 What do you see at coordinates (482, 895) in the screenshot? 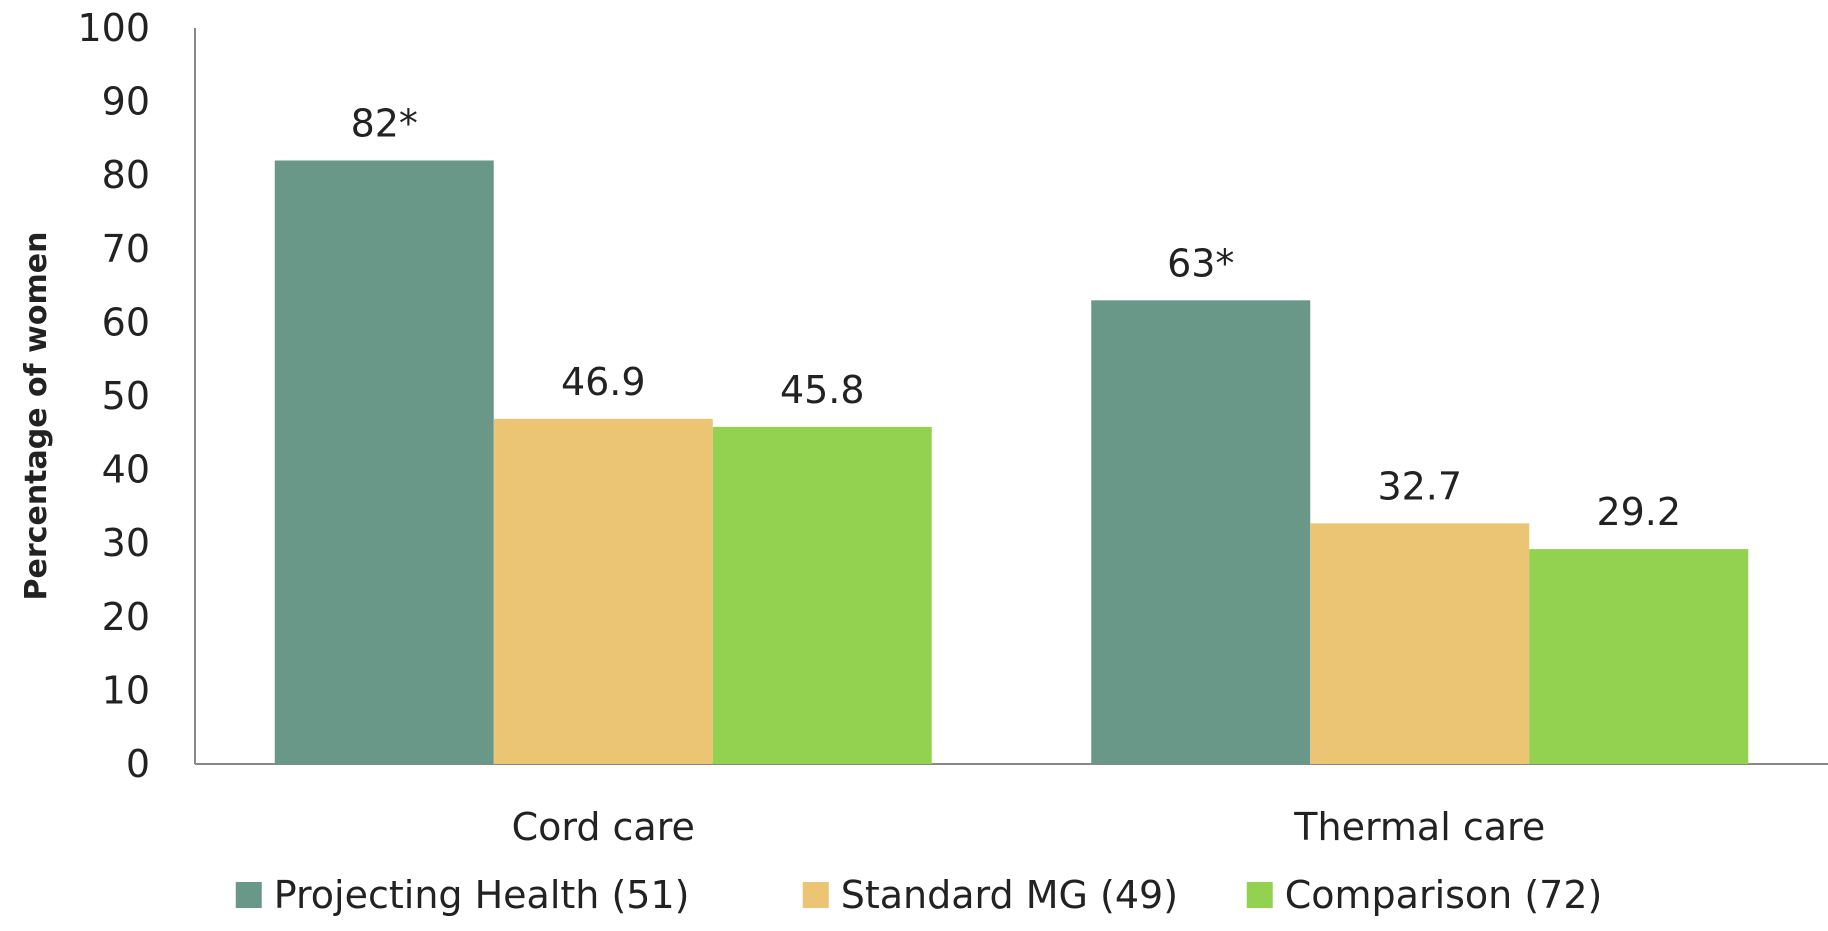
I see `legend-label-1: Projecting Health (51)` at bounding box center [482, 895].